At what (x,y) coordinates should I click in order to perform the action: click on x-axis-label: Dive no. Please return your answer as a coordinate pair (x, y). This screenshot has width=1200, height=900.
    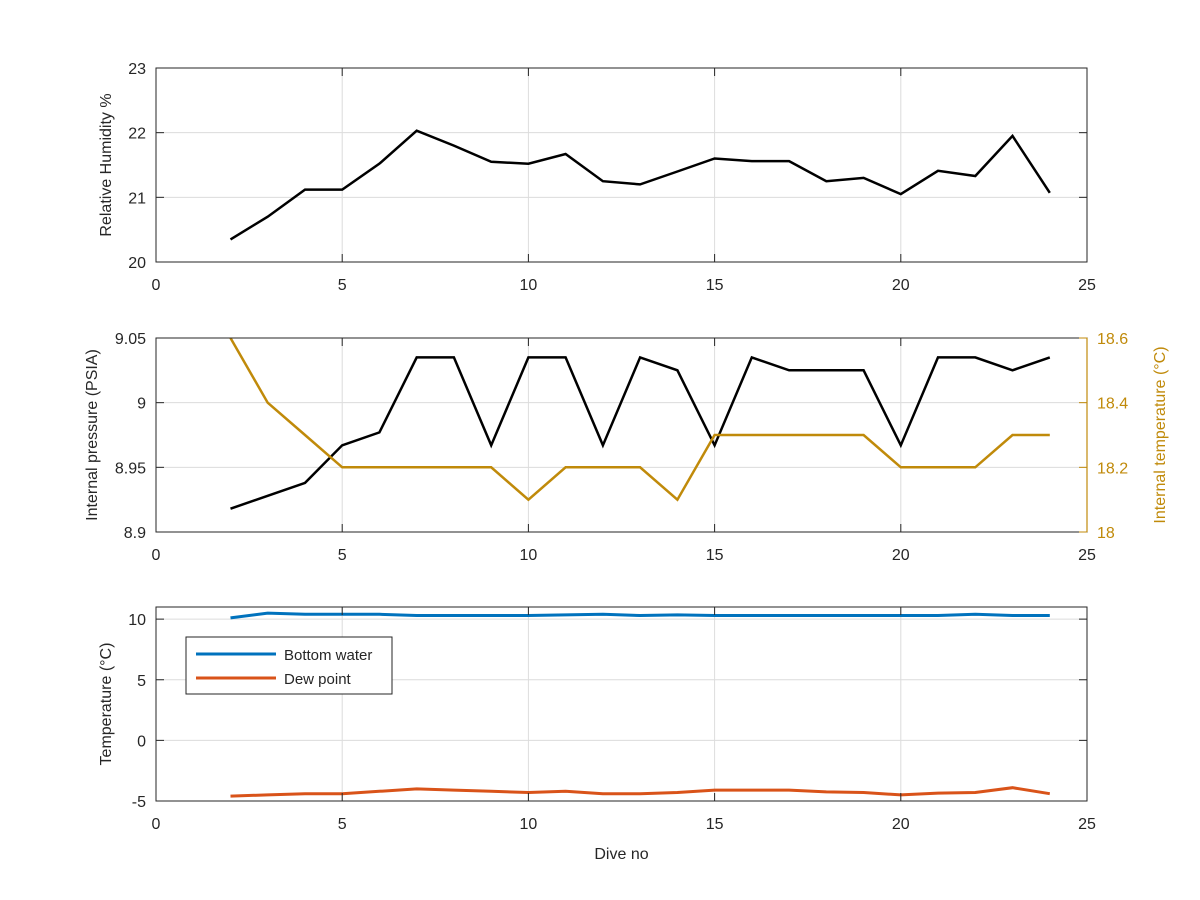
    Looking at the image, I should click on (621, 854).